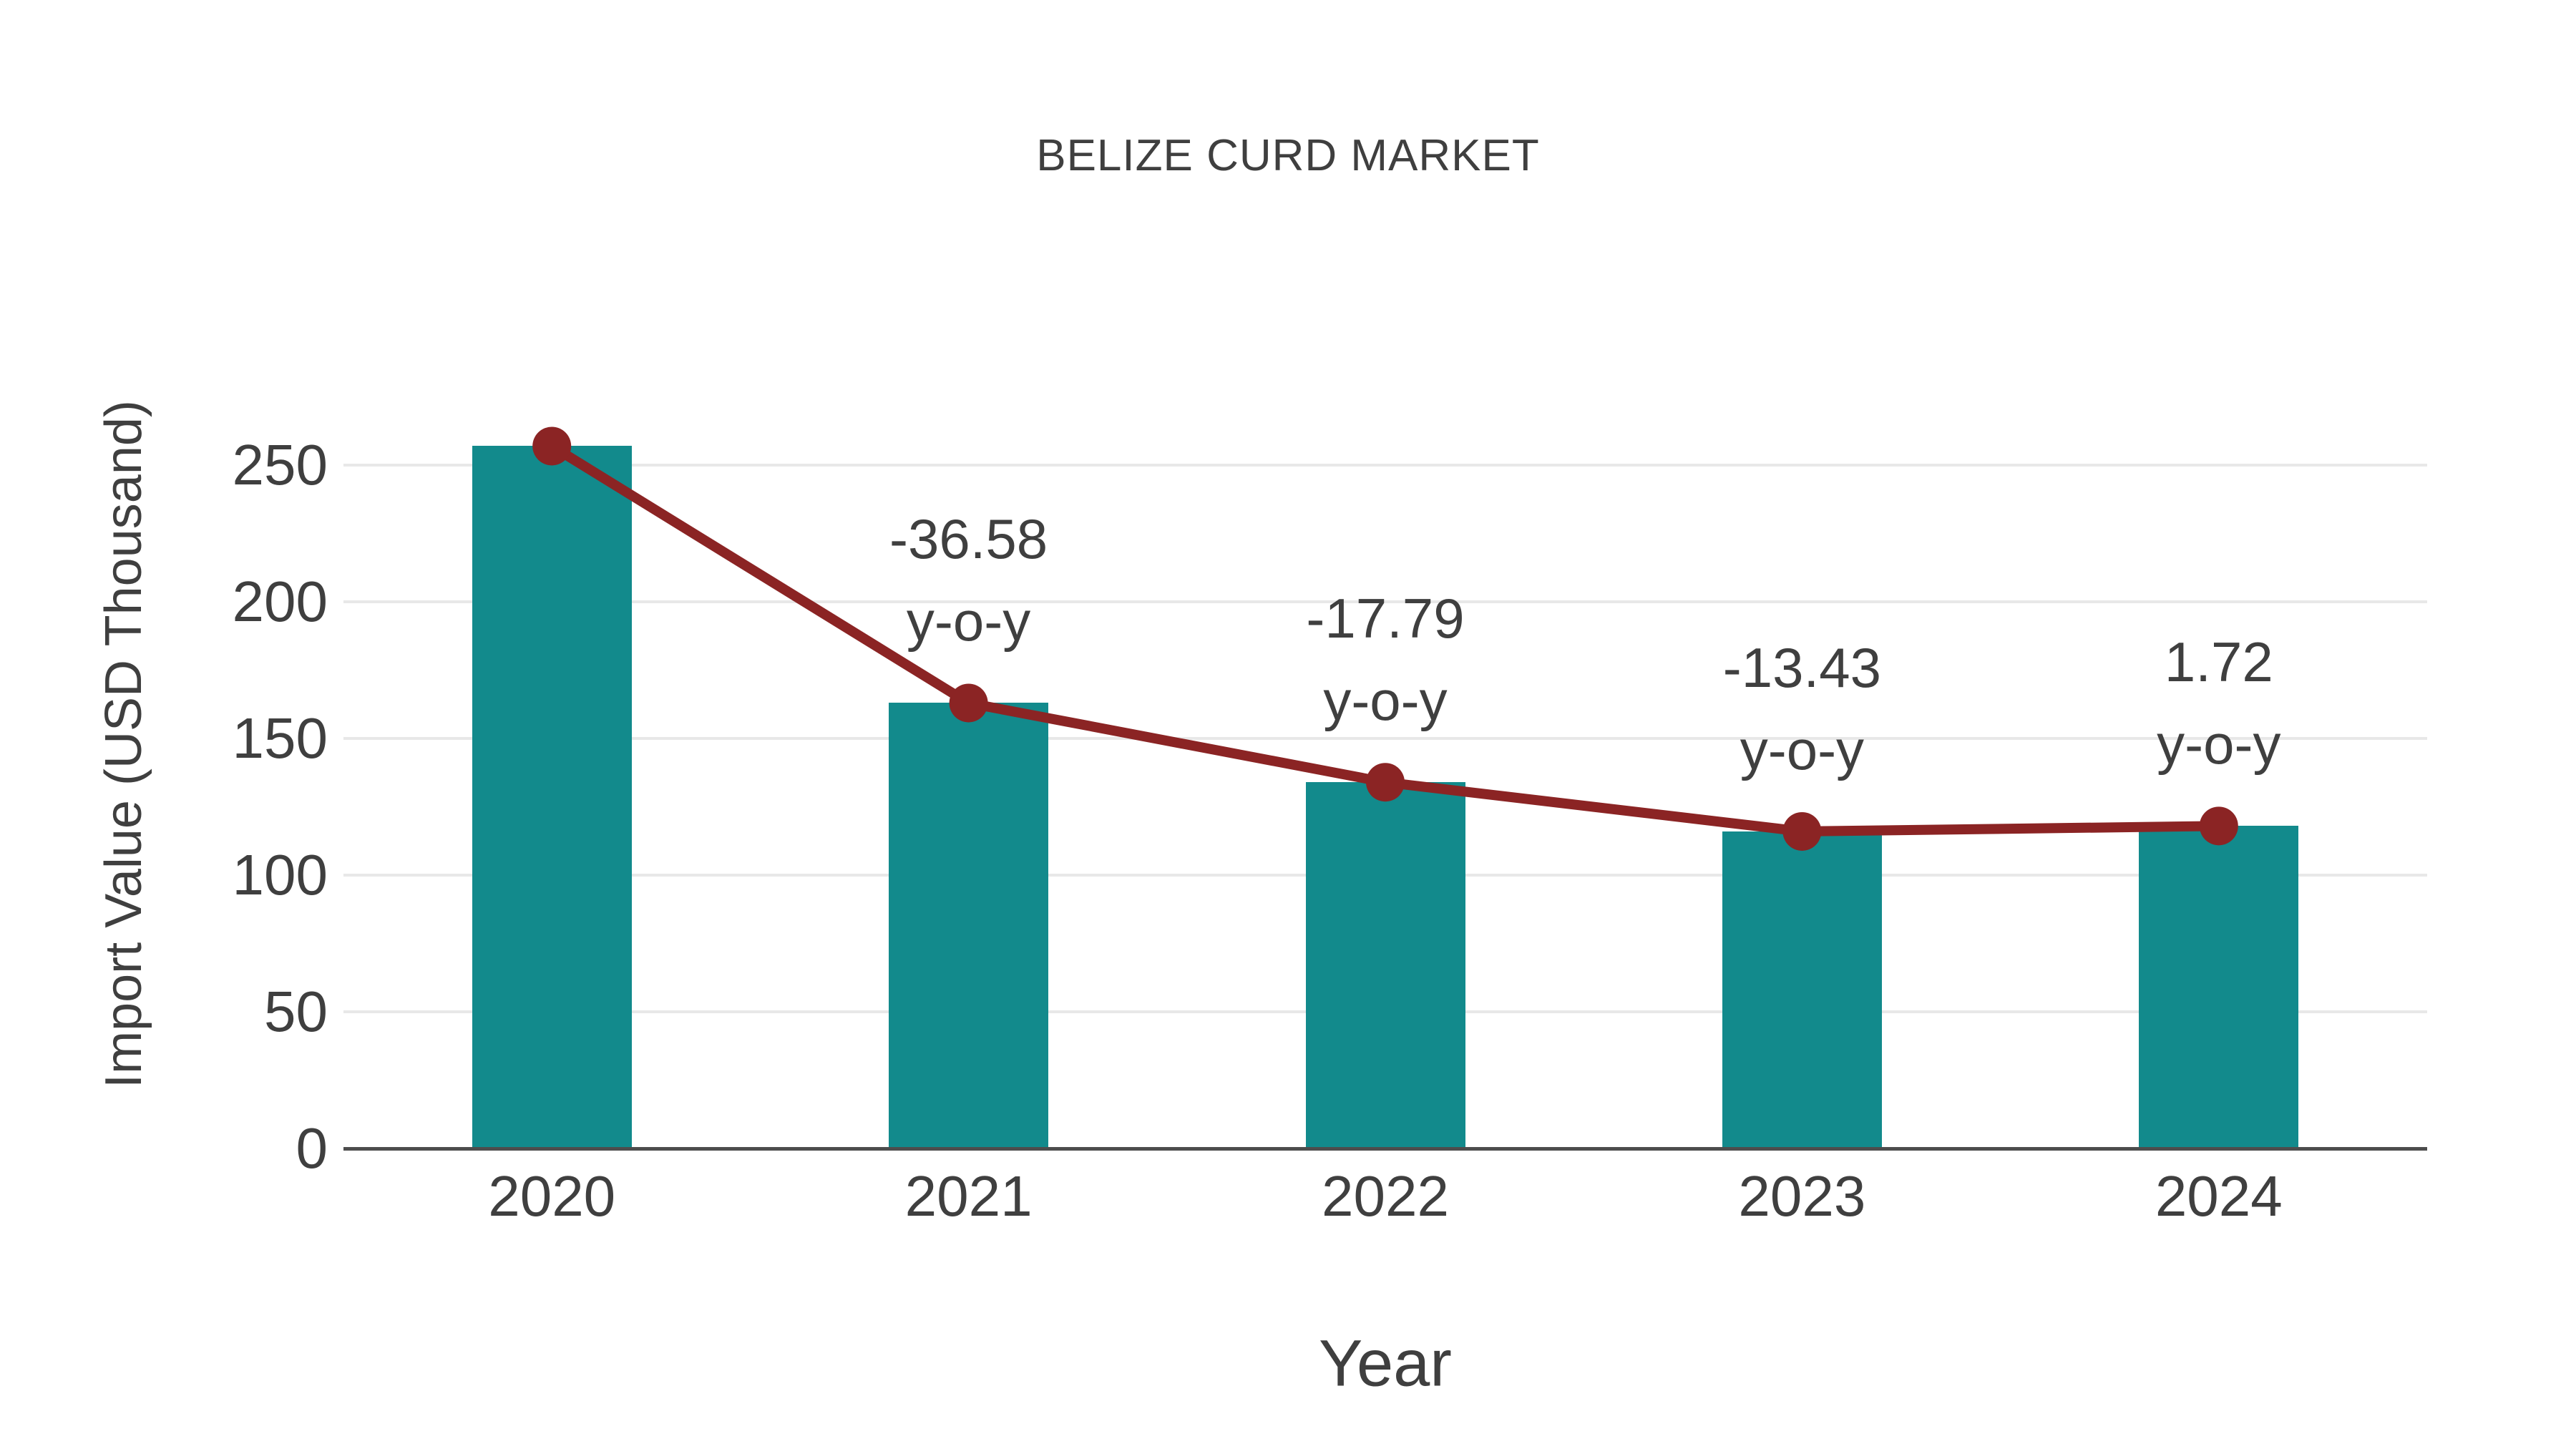 Image resolution: width=2576 pixels, height=1449 pixels. What do you see at coordinates (280, 738) in the screenshot?
I see `y-tick-label-150: 150` at bounding box center [280, 738].